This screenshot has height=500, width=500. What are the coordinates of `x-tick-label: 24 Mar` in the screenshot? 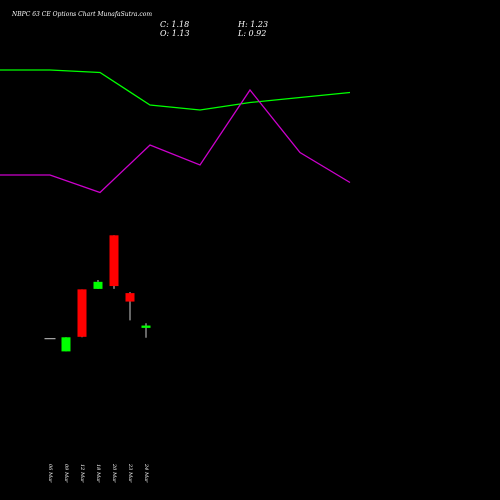 It's located at (146, 473).